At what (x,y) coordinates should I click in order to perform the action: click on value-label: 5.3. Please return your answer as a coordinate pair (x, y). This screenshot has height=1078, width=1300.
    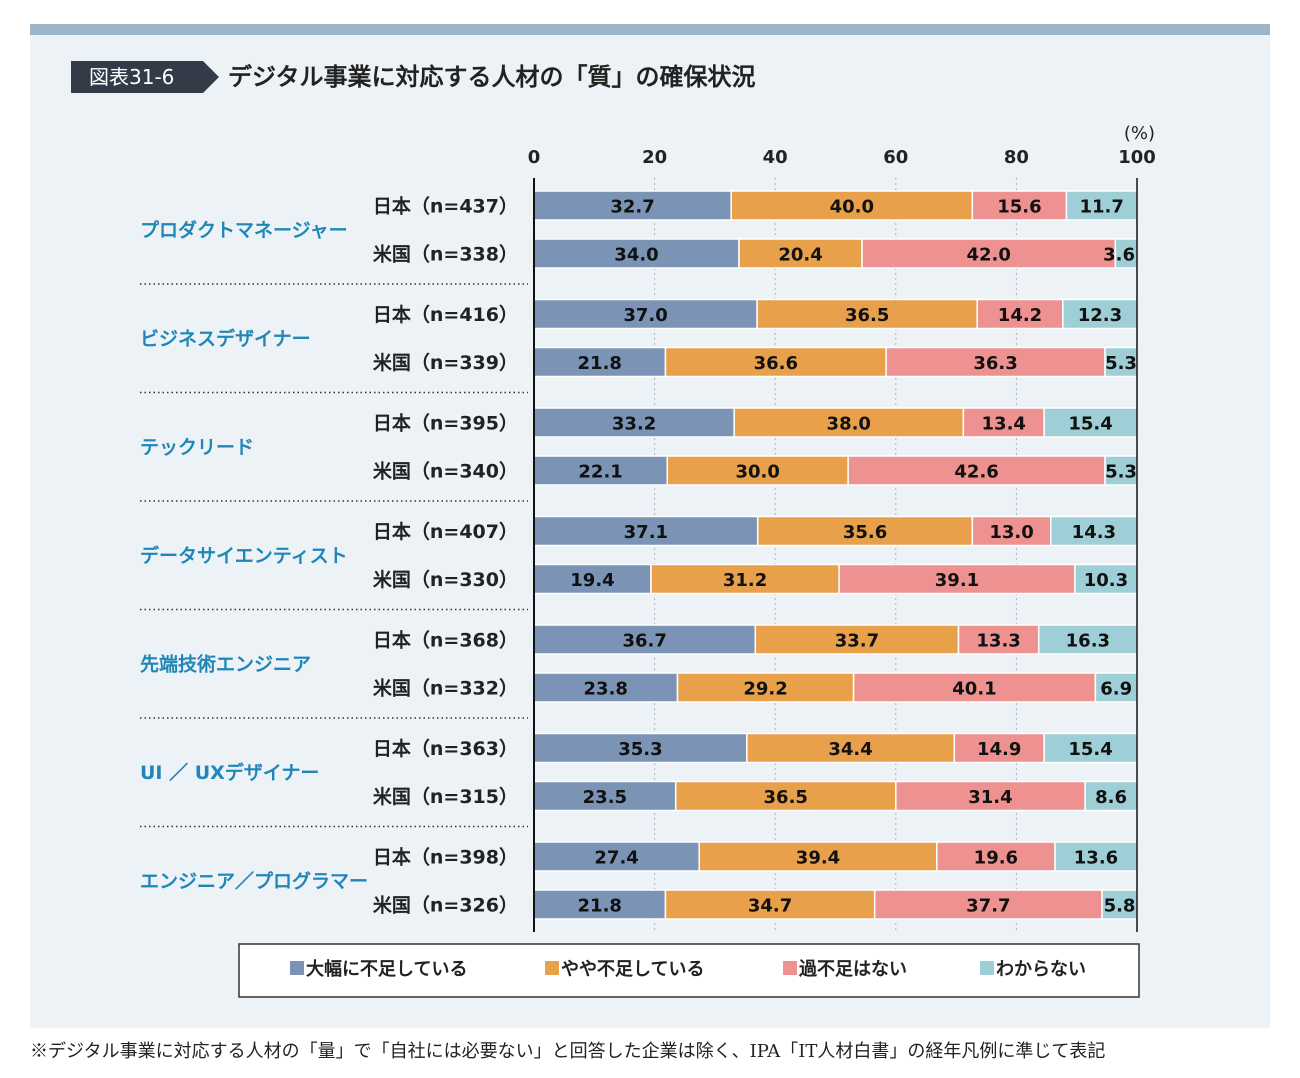
    Looking at the image, I should click on (1121, 363).